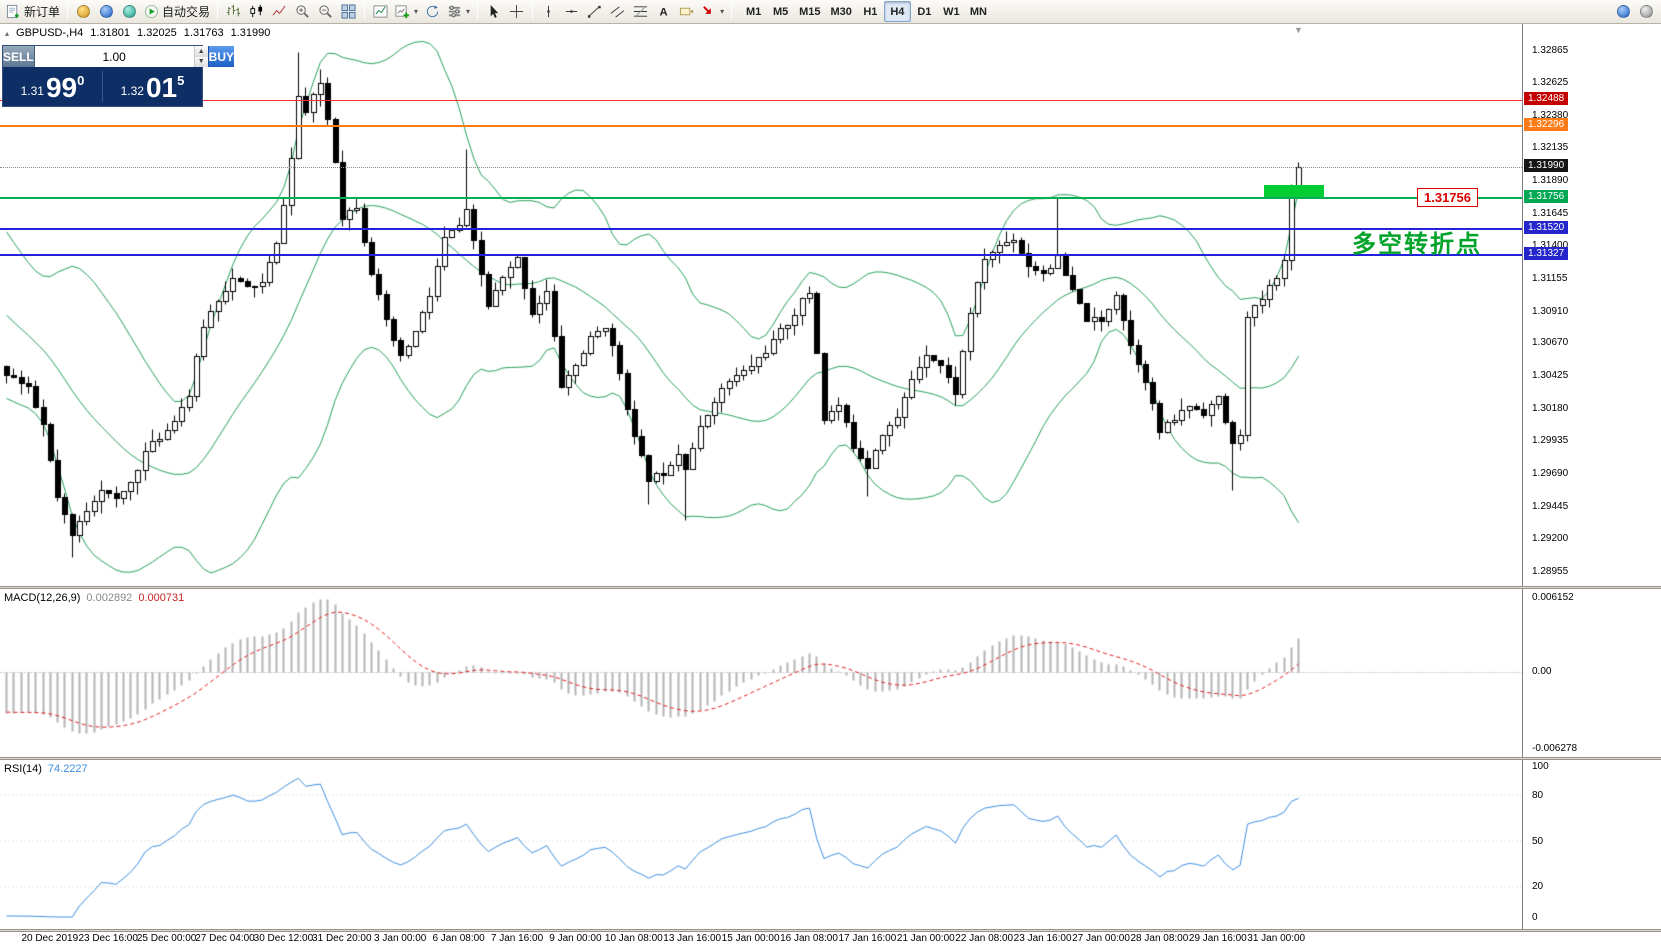 This screenshot has width=1661, height=947. What do you see at coordinates (1623, 11) in the screenshot?
I see `community-button` at bounding box center [1623, 11].